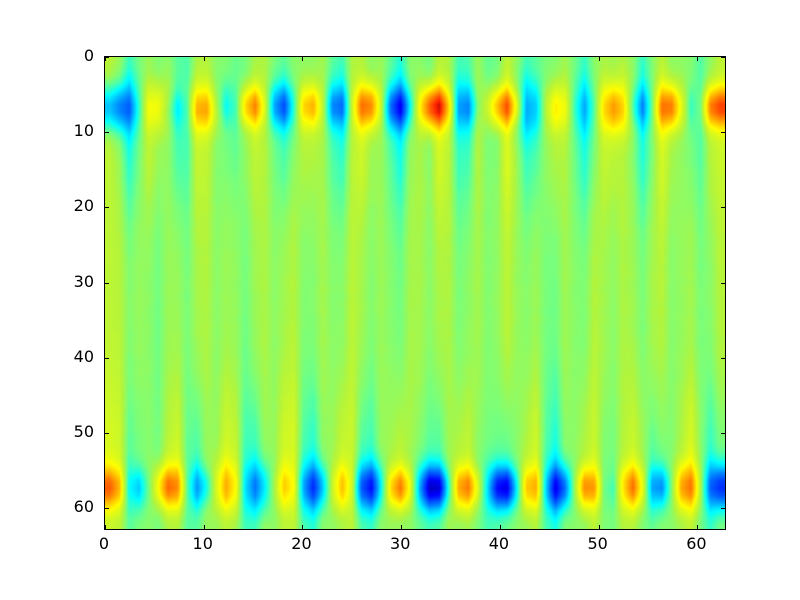 The height and width of the screenshot is (600, 800). Describe the element at coordinates (83, 281) in the screenshot. I see `y-tick-label: 30` at that location.